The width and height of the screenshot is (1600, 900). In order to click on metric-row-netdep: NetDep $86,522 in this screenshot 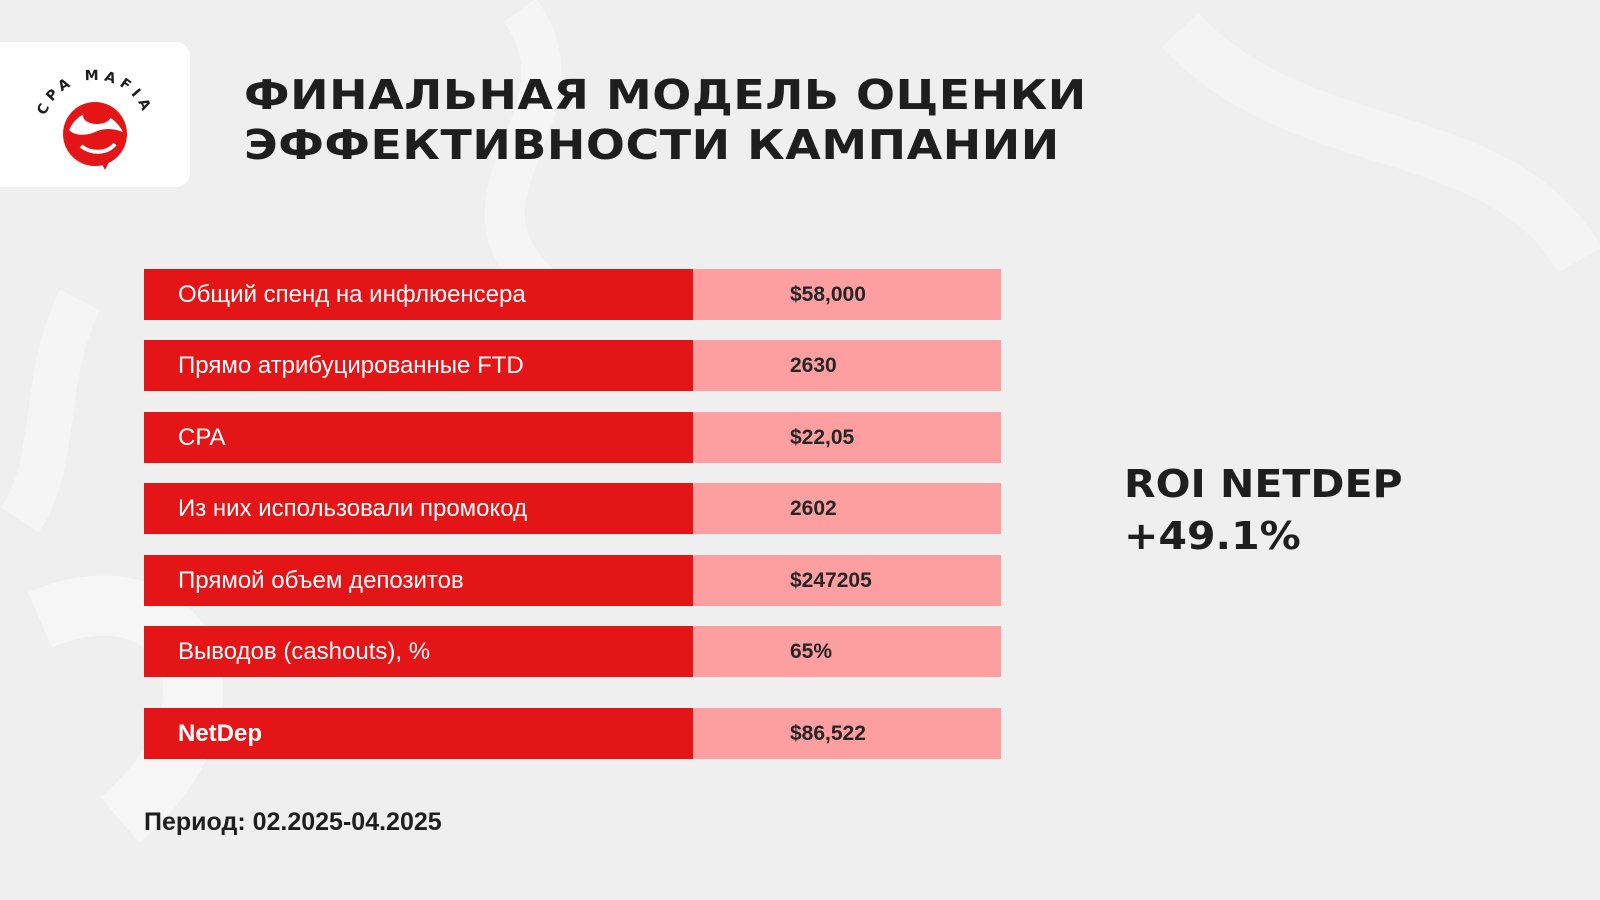, I will do `click(572, 733)`.